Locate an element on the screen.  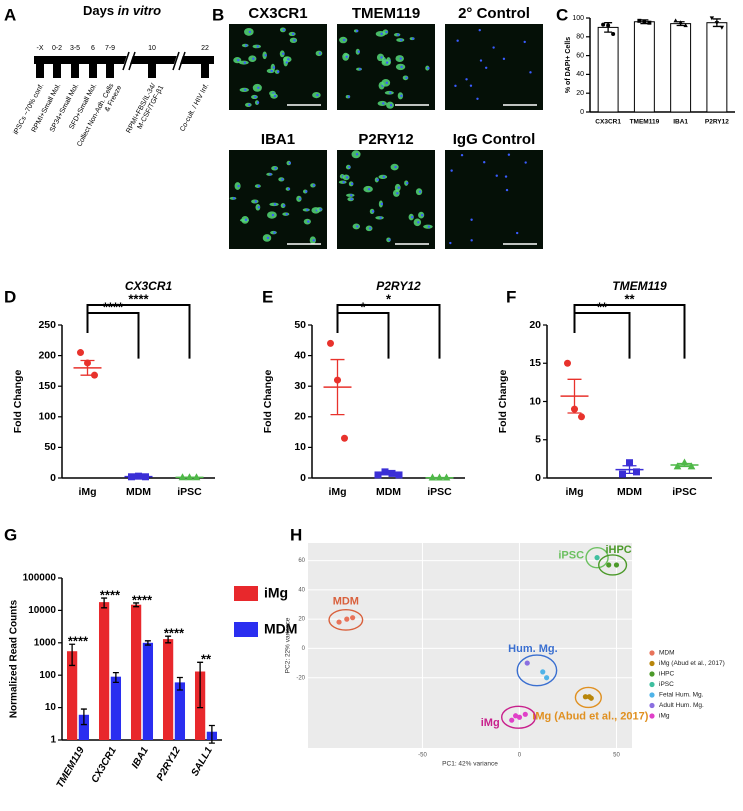
plot-background is located at coordinates (470, 645).